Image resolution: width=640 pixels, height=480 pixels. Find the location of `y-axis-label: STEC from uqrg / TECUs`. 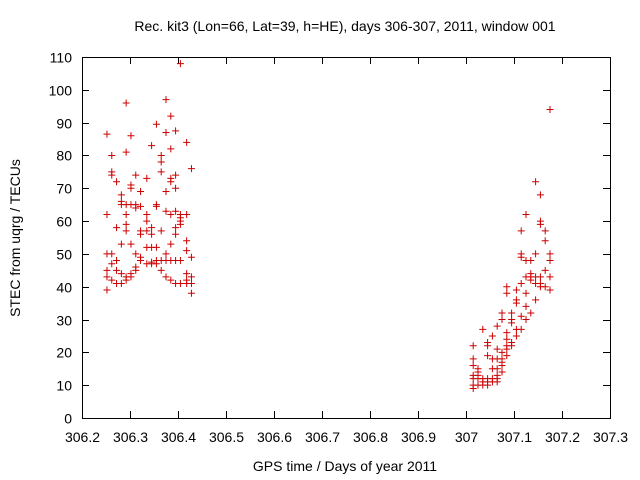

y-axis-label: STEC from uqrg / TECUs is located at coordinates (15, 238).